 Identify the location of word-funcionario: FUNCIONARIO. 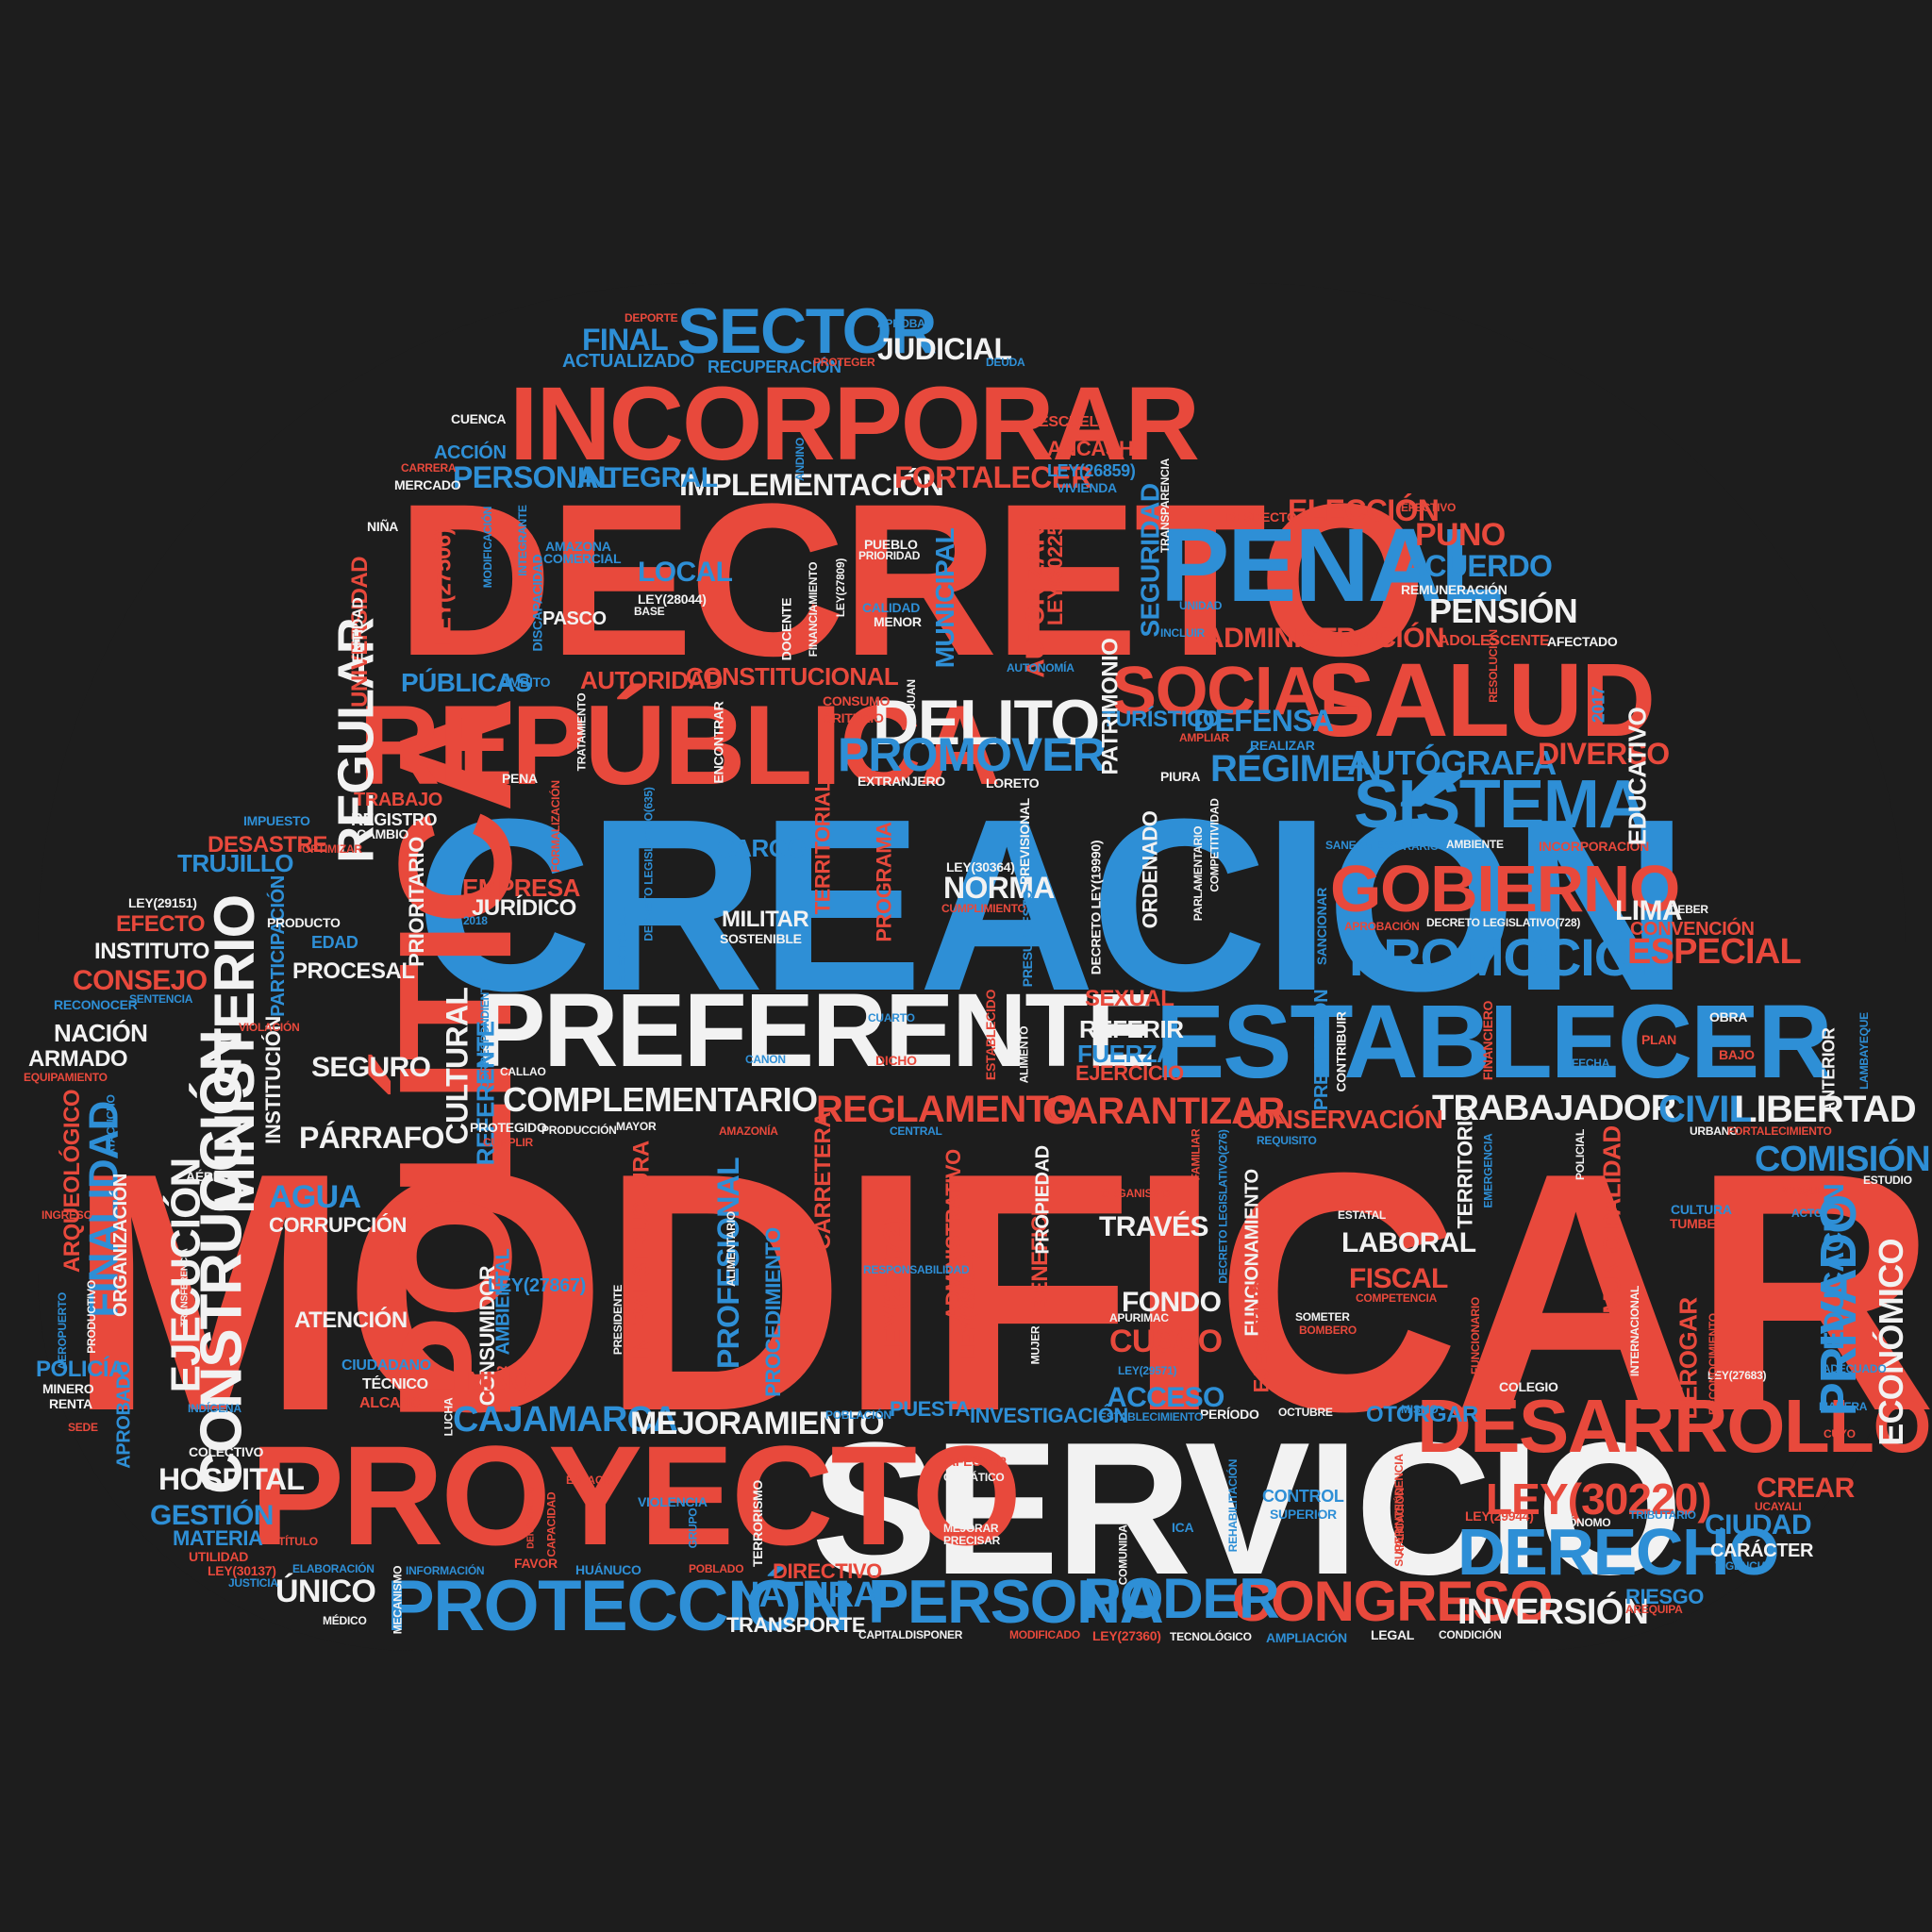
(1476, 1336).